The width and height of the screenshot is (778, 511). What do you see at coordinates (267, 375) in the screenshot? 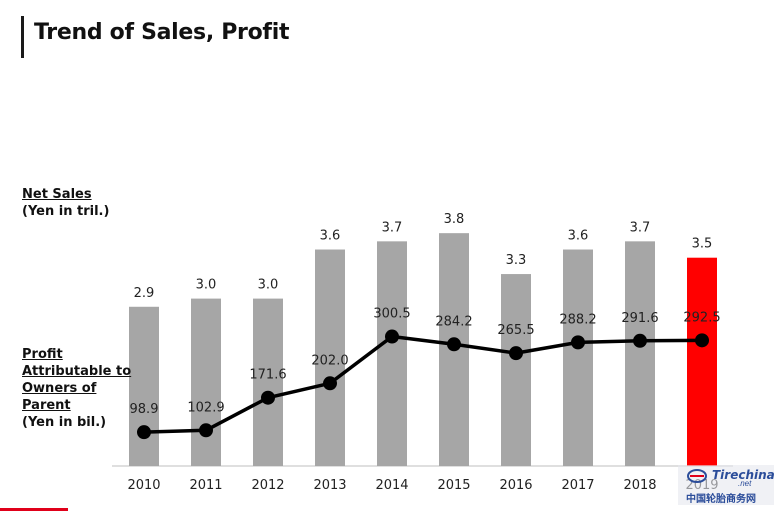
I see `profit-label-2012: 171.6` at bounding box center [267, 375].